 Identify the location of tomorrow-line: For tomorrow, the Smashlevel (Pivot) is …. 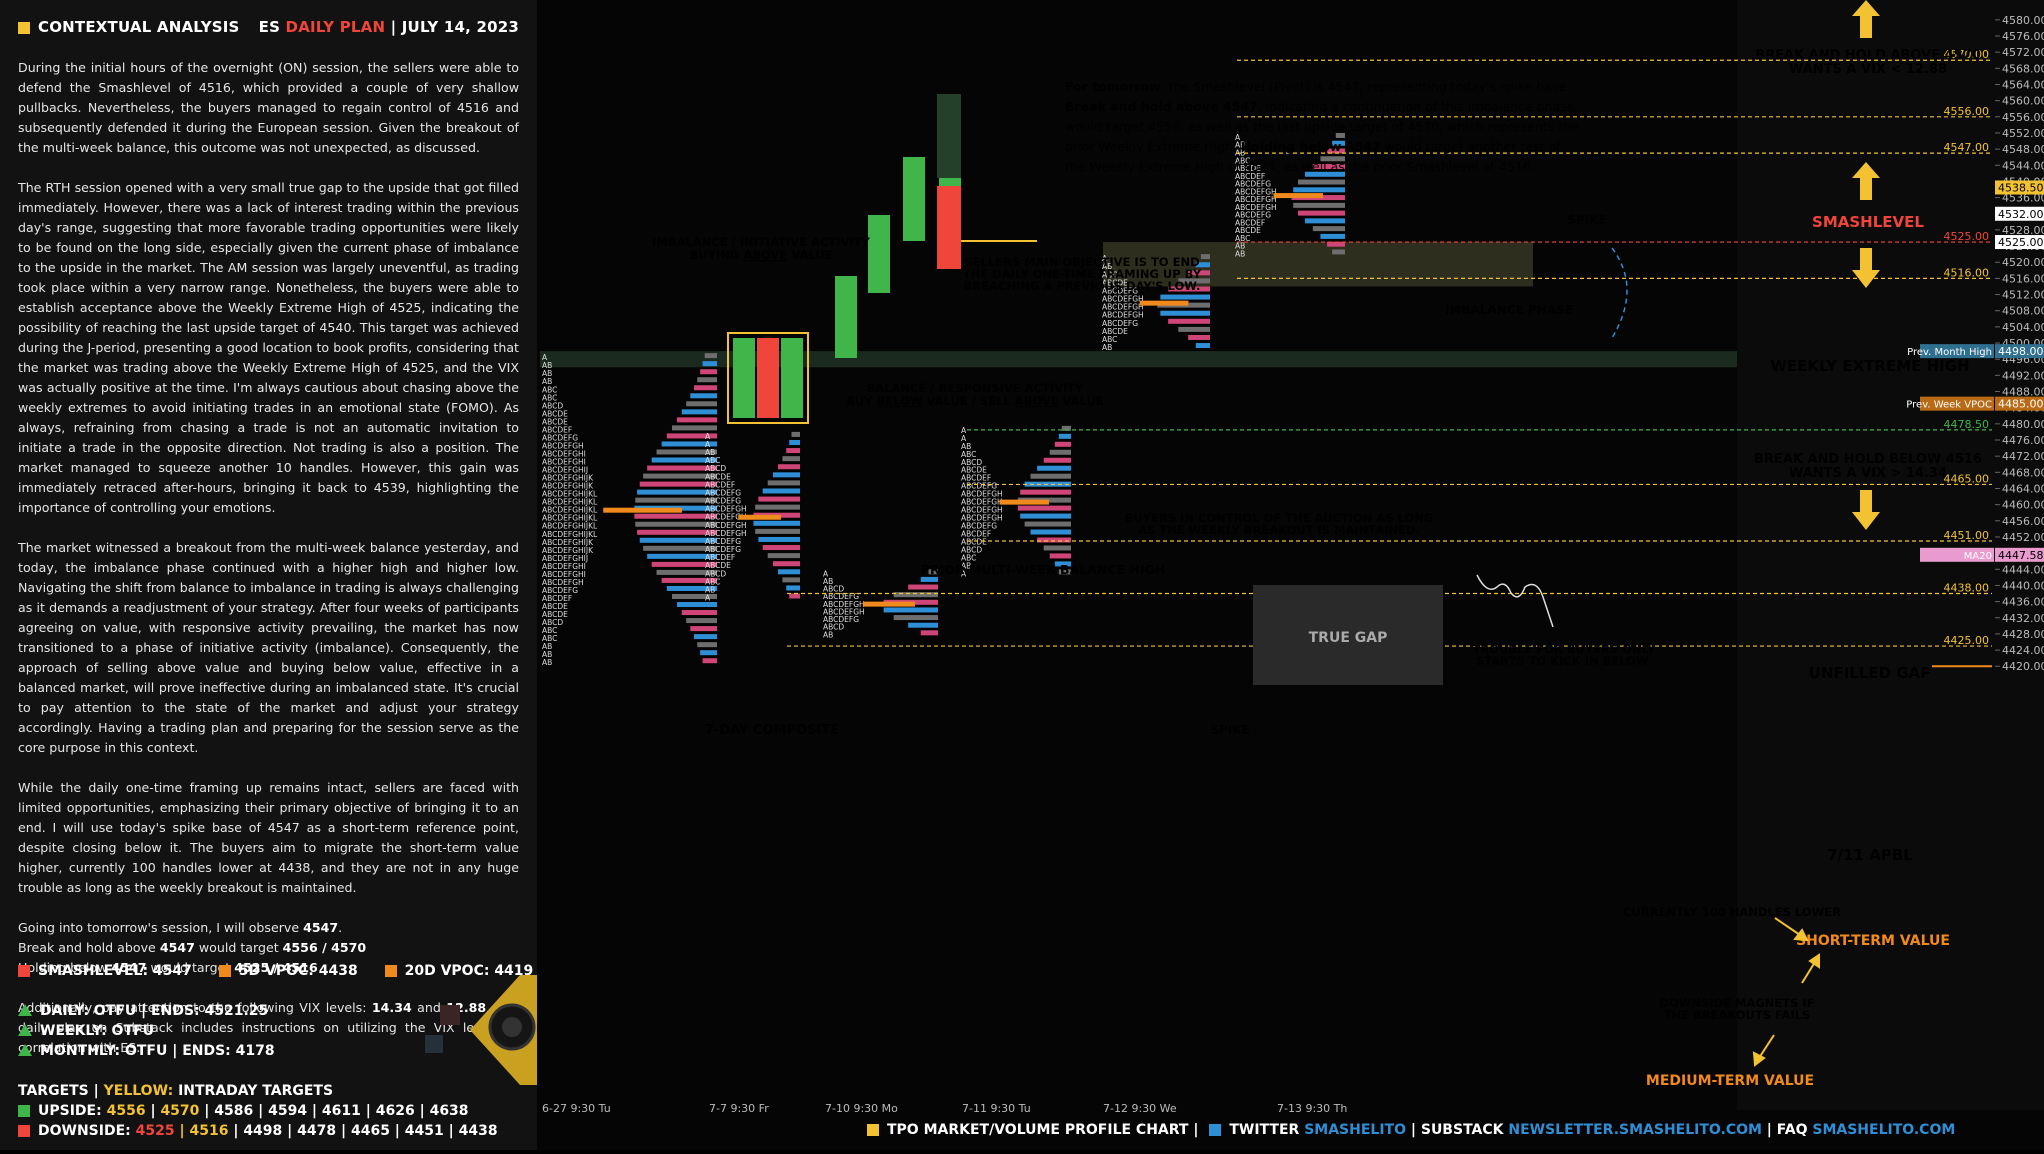
(1317, 86).